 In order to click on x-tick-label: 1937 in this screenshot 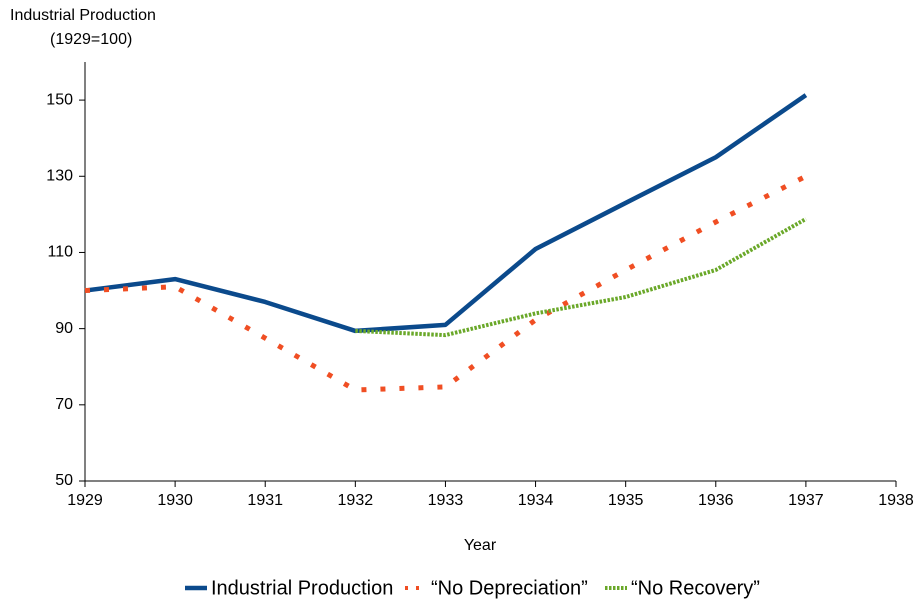, I will do `click(806, 500)`.